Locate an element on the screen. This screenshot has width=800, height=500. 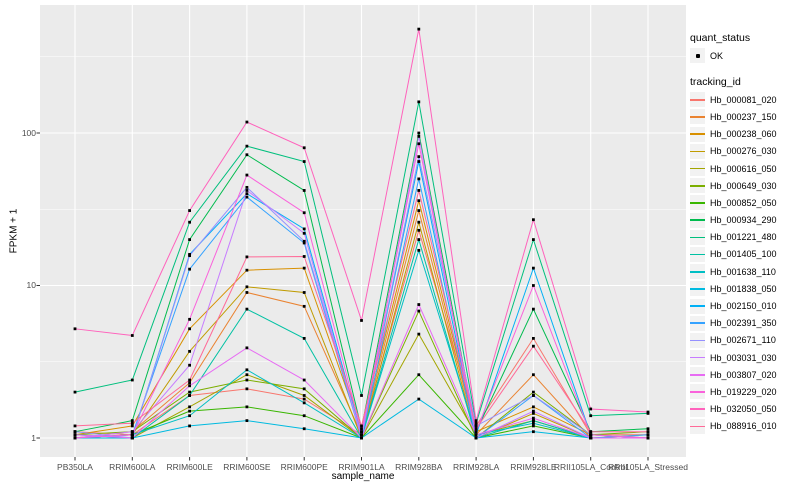
legend-item-label: Hb_002671_110 is located at coordinates (743, 340).